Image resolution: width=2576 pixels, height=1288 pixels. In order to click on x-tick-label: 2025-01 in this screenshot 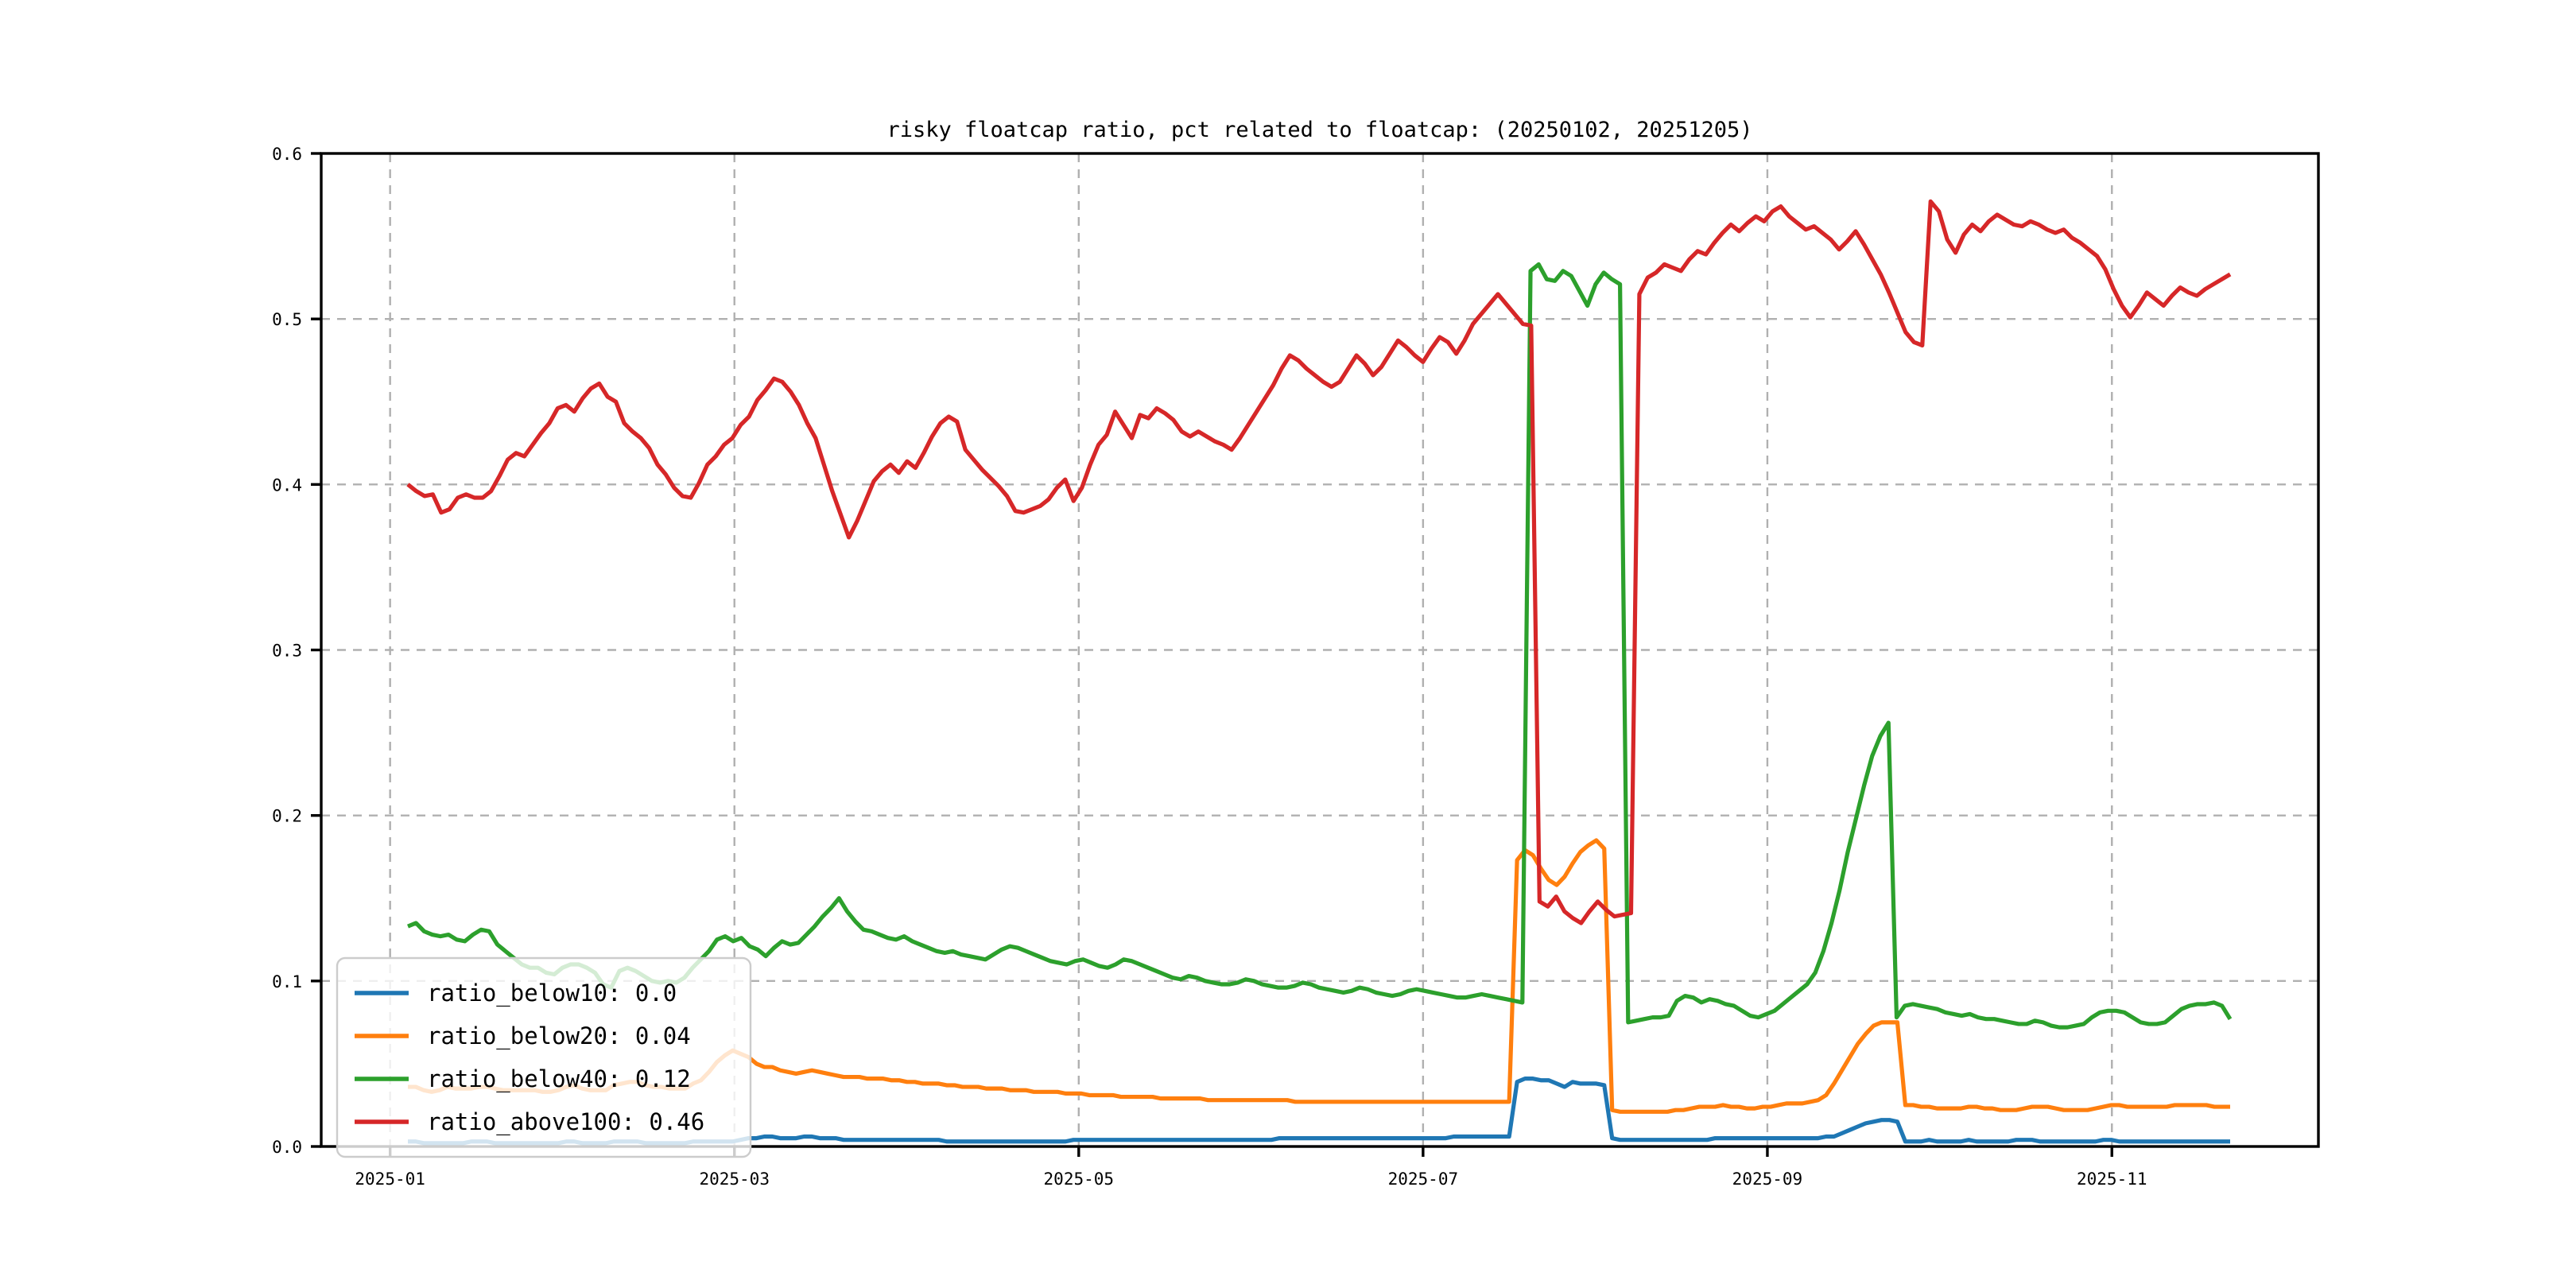, I will do `click(390, 1179)`.